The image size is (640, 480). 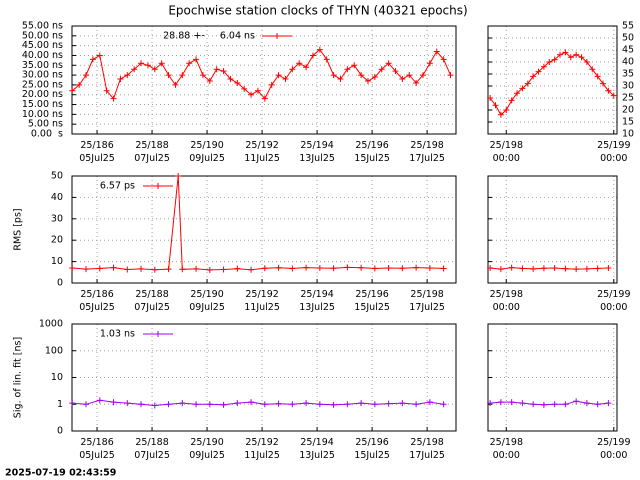 What do you see at coordinates (209, 36) in the screenshot?
I see `legend-label: 28.88 +- 6.04 ns` at bounding box center [209, 36].